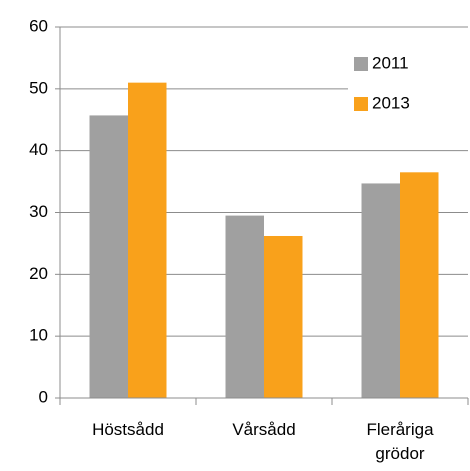 This screenshot has height=471, width=470. What do you see at coordinates (264, 429) in the screenshot?
I see `x-tick-label: Vårsådd` at bounding box center [264, 429].